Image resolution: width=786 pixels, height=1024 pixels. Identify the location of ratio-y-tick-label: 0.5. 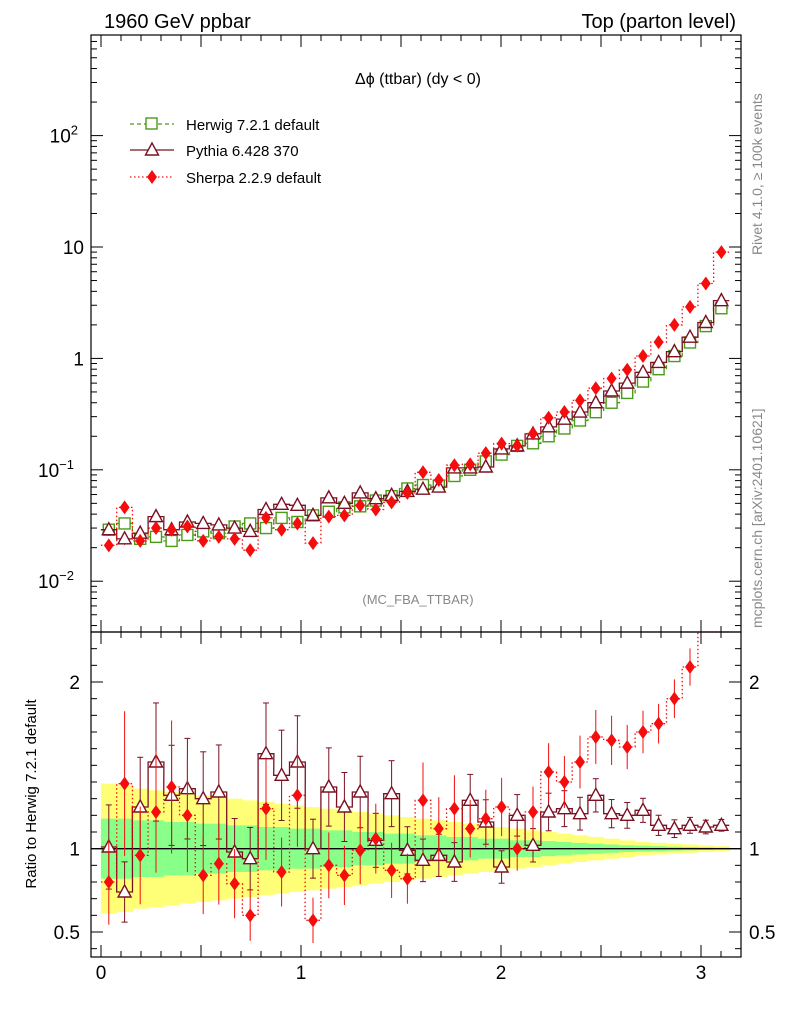
(67, 933).